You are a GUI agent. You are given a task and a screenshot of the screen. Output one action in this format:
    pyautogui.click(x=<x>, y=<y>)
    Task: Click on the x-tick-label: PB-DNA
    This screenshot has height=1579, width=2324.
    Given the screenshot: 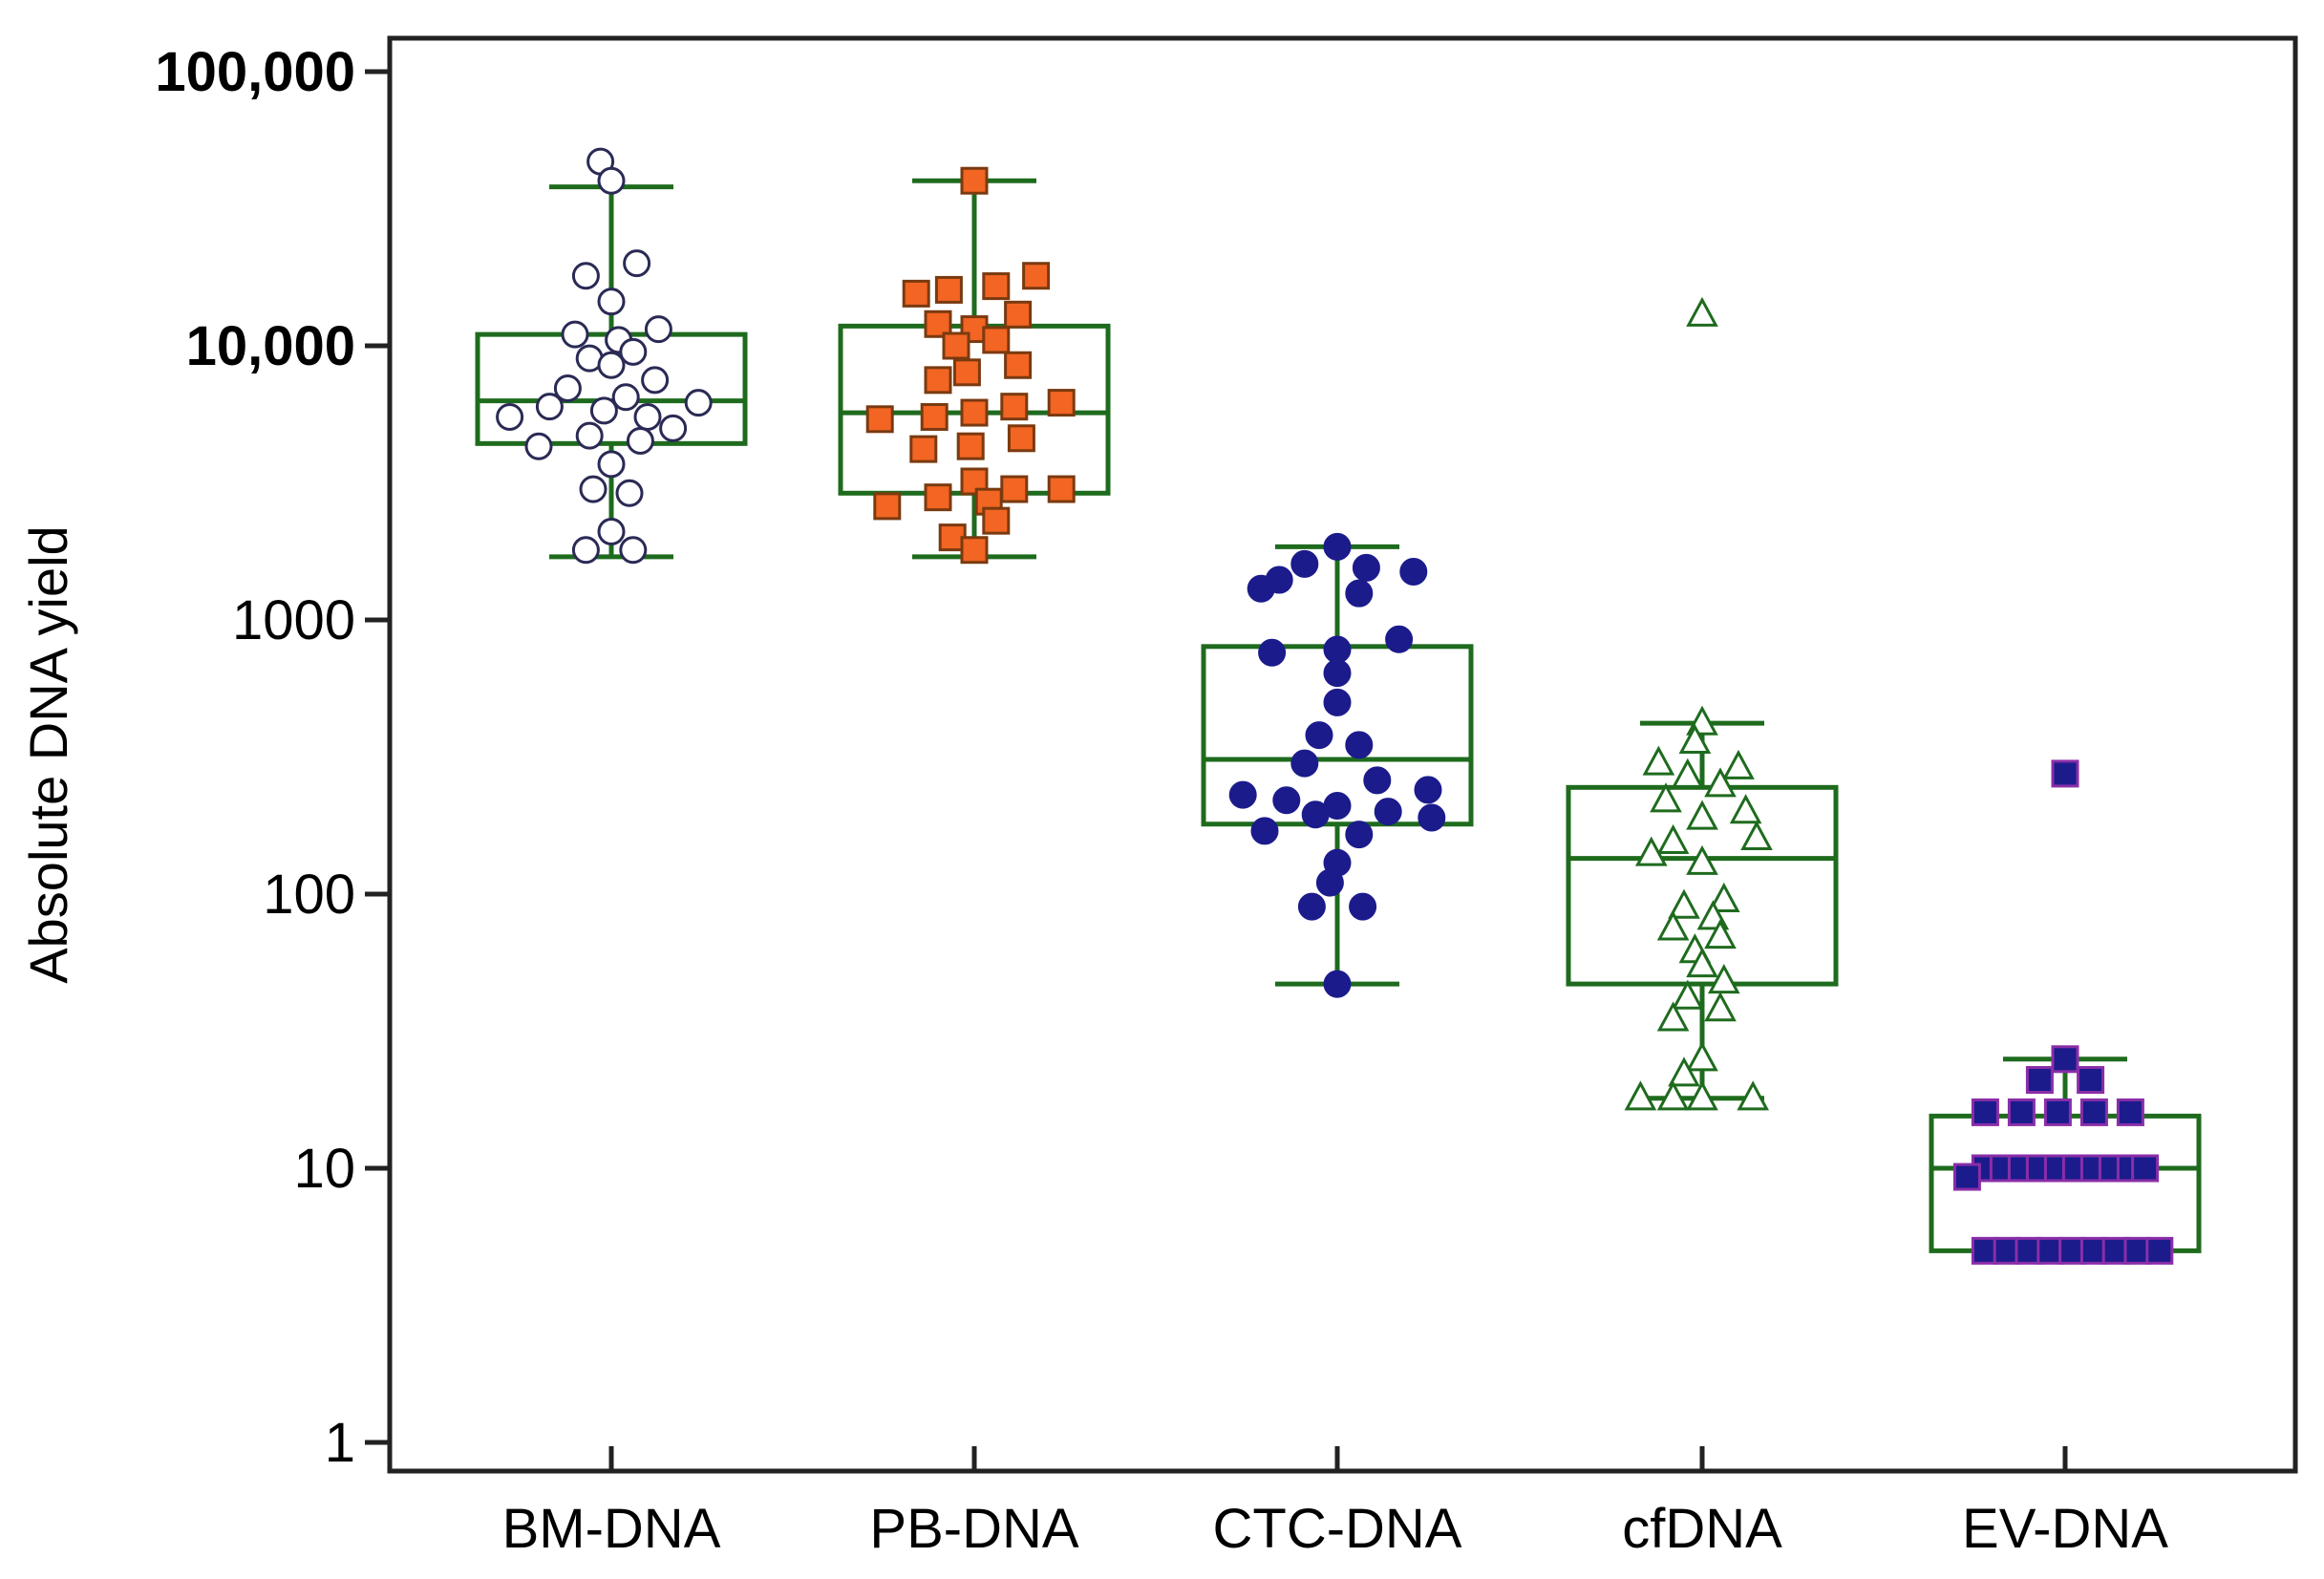 What is the action you would take?
    pyautogui.click(x=973, y=1529)
    